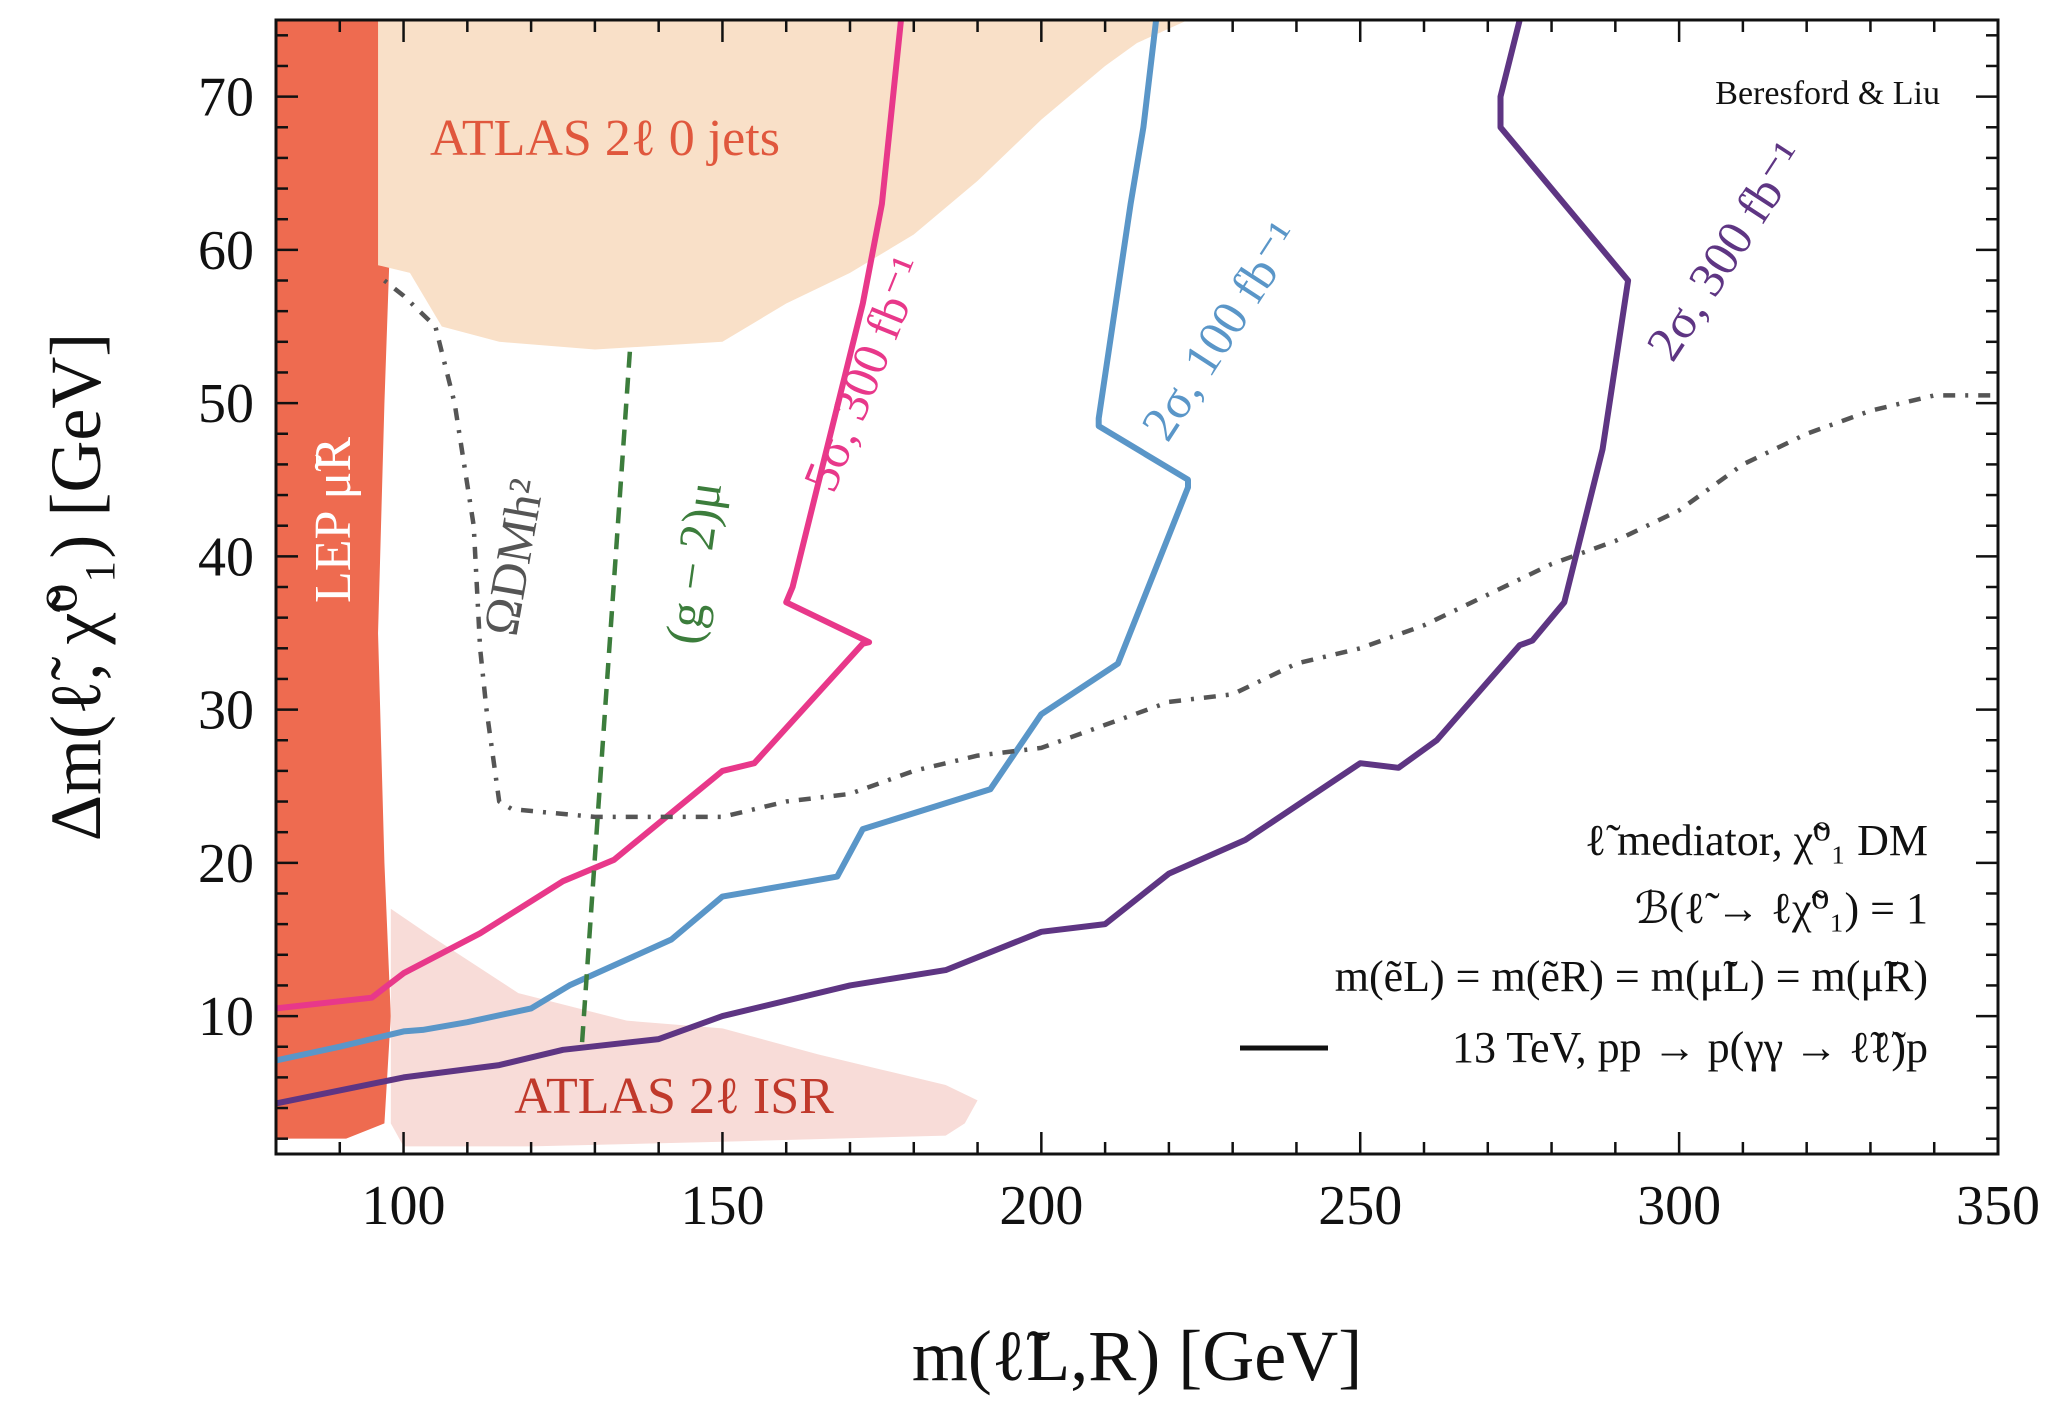  What do you see at coordinates (1221, 331) in the screenshot?
I see `curve-label-2sigma-100: 2σ, 100 fb⁻¹` at bounding box center [1221, 331].